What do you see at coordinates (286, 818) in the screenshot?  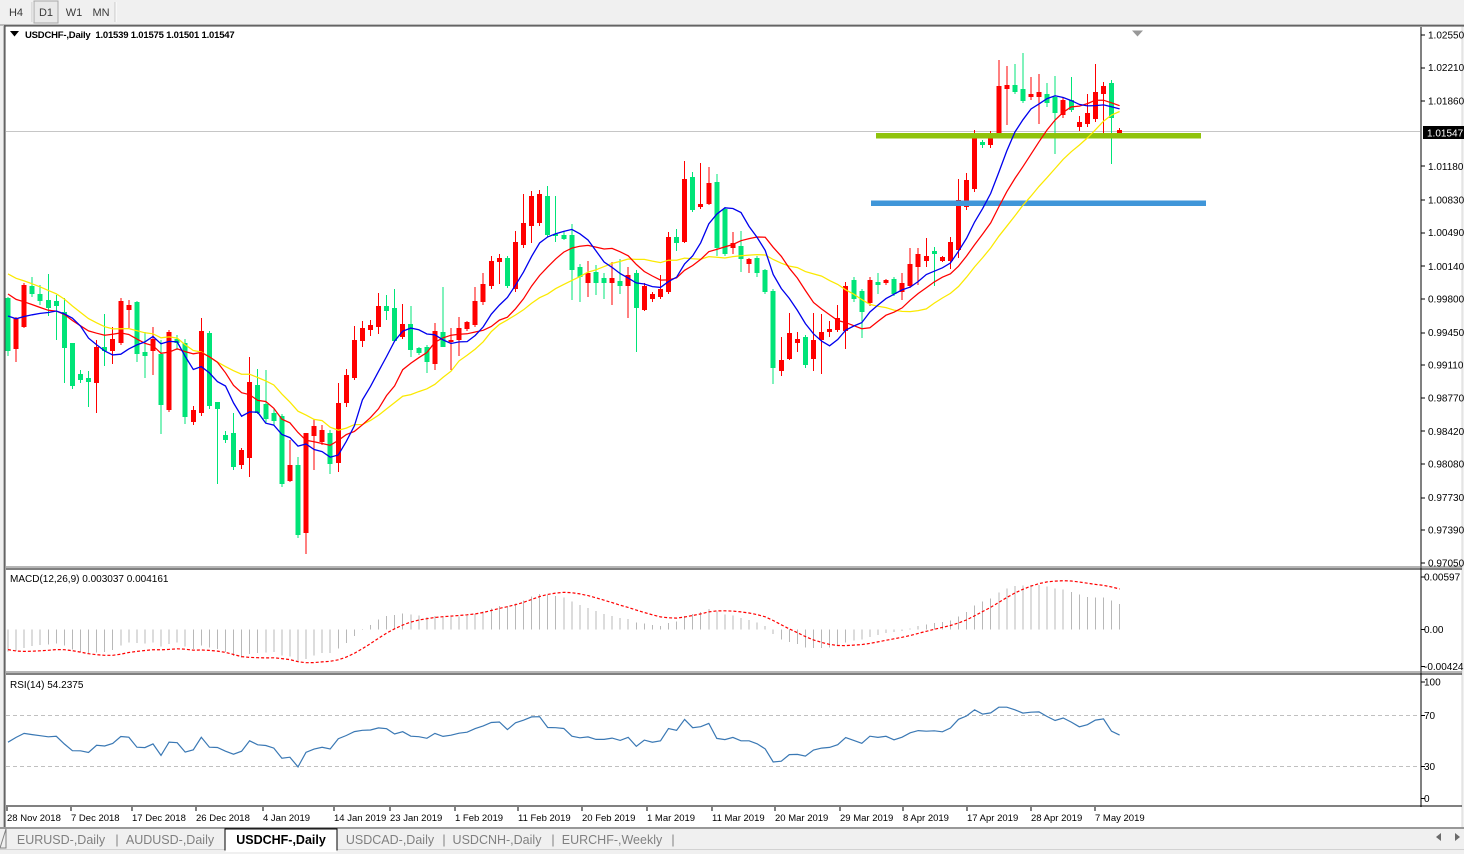 I see `svg-text: 4 Jan 2019` at bounding box center [286, 818].